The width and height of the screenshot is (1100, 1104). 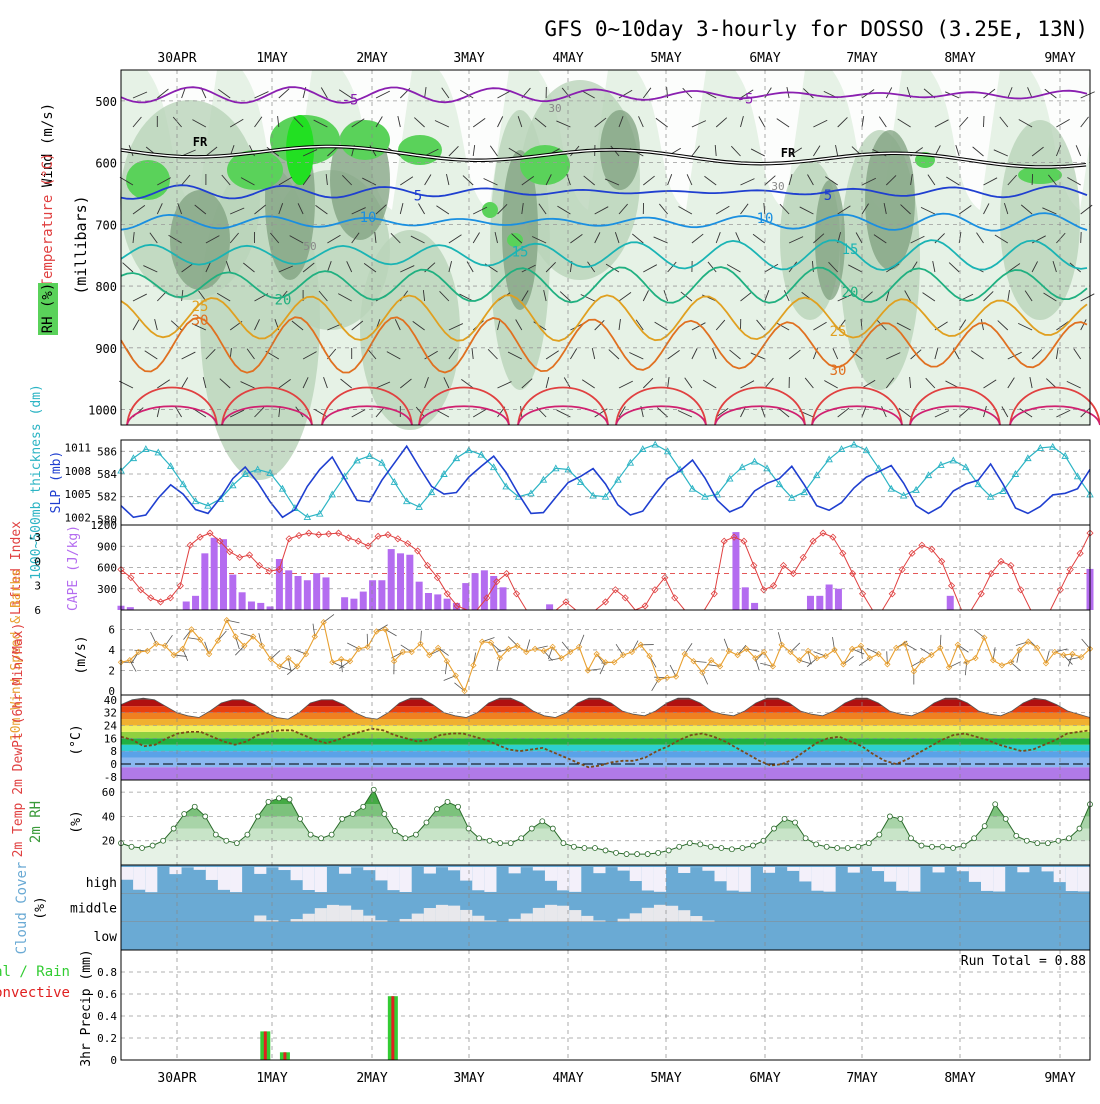 I want to click on precip-conv-bar, so click(x=392, y=1028).